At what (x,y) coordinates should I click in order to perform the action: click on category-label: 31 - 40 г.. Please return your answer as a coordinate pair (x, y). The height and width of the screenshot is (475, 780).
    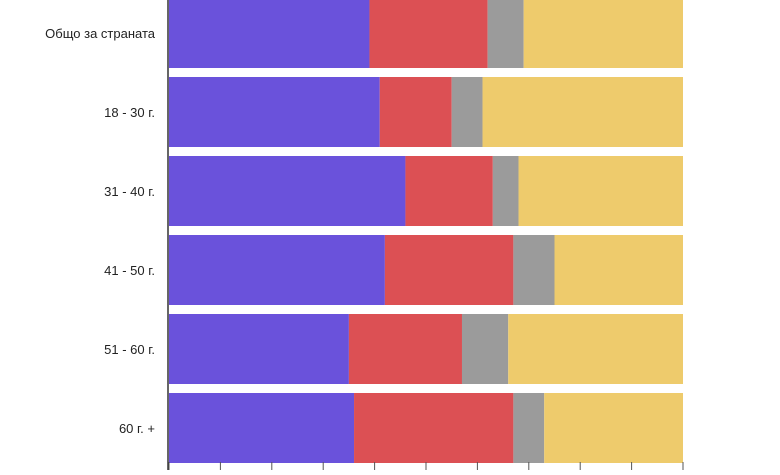
    Looking at the image, I should click on (129, 191).